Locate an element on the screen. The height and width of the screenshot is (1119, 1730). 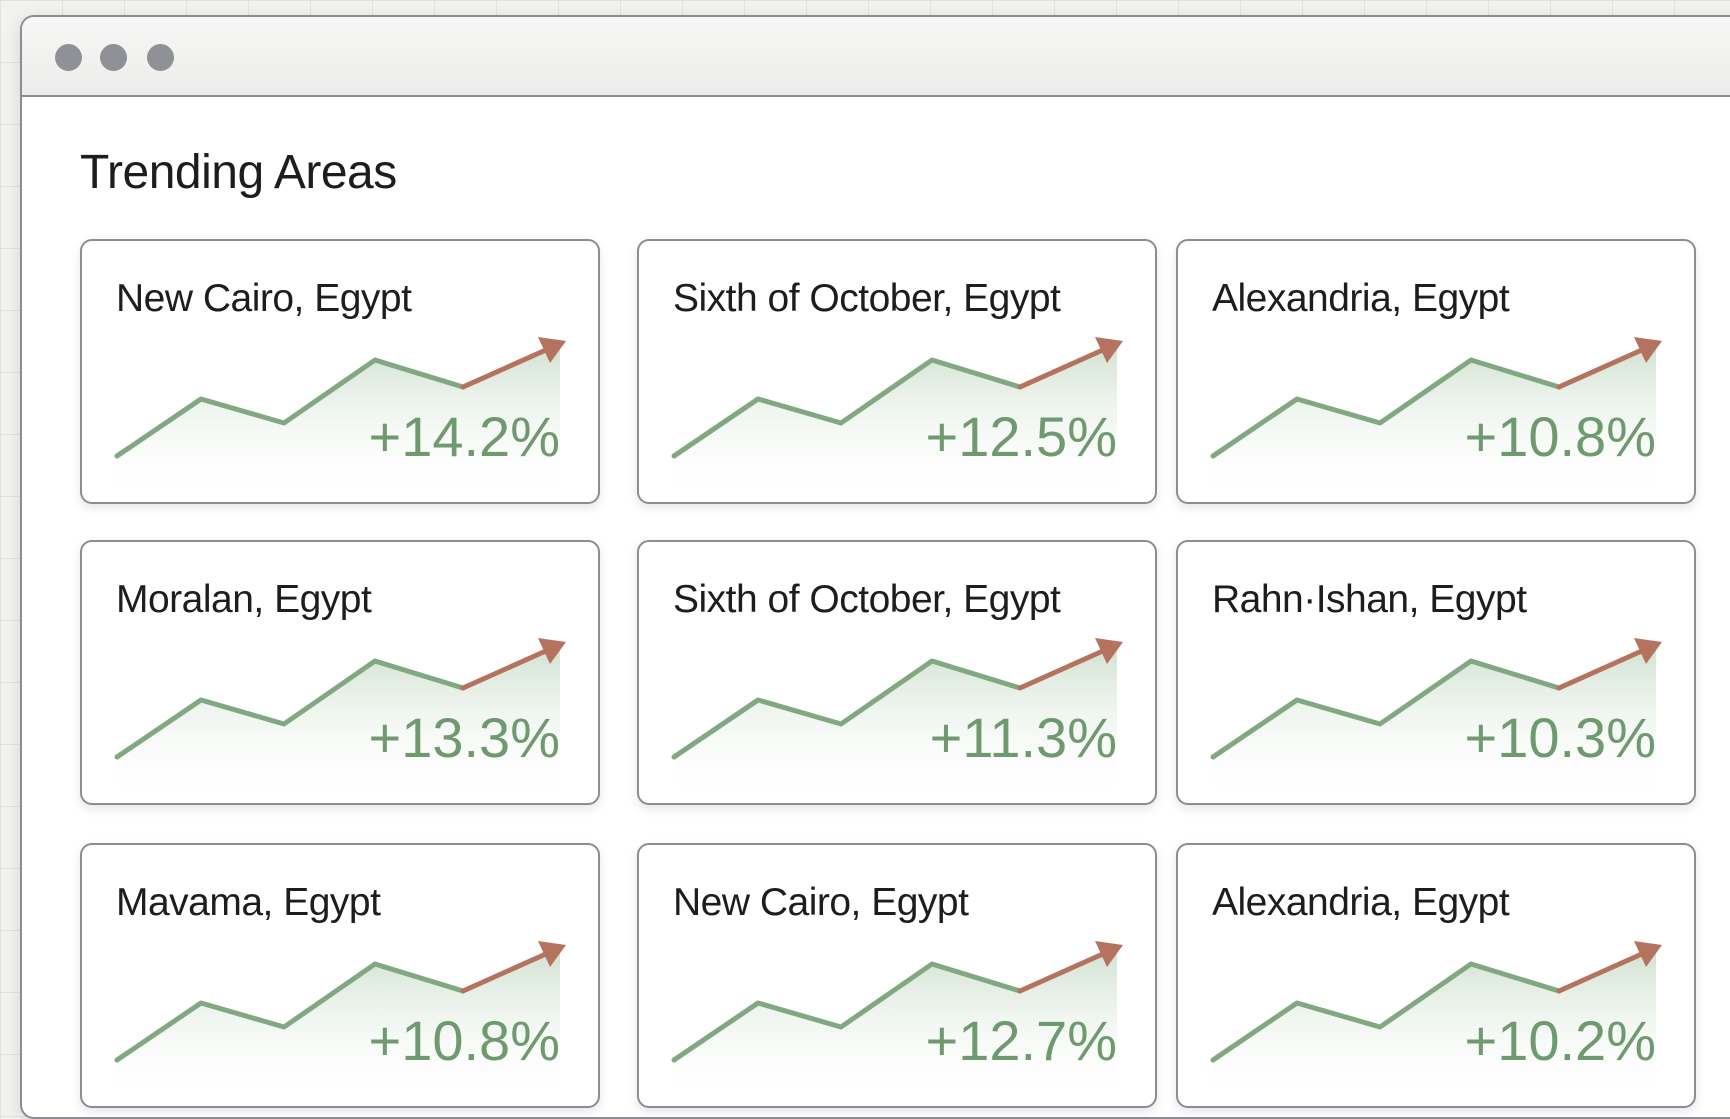
area-change: +10.3% is located at coordinates (1560, 737).